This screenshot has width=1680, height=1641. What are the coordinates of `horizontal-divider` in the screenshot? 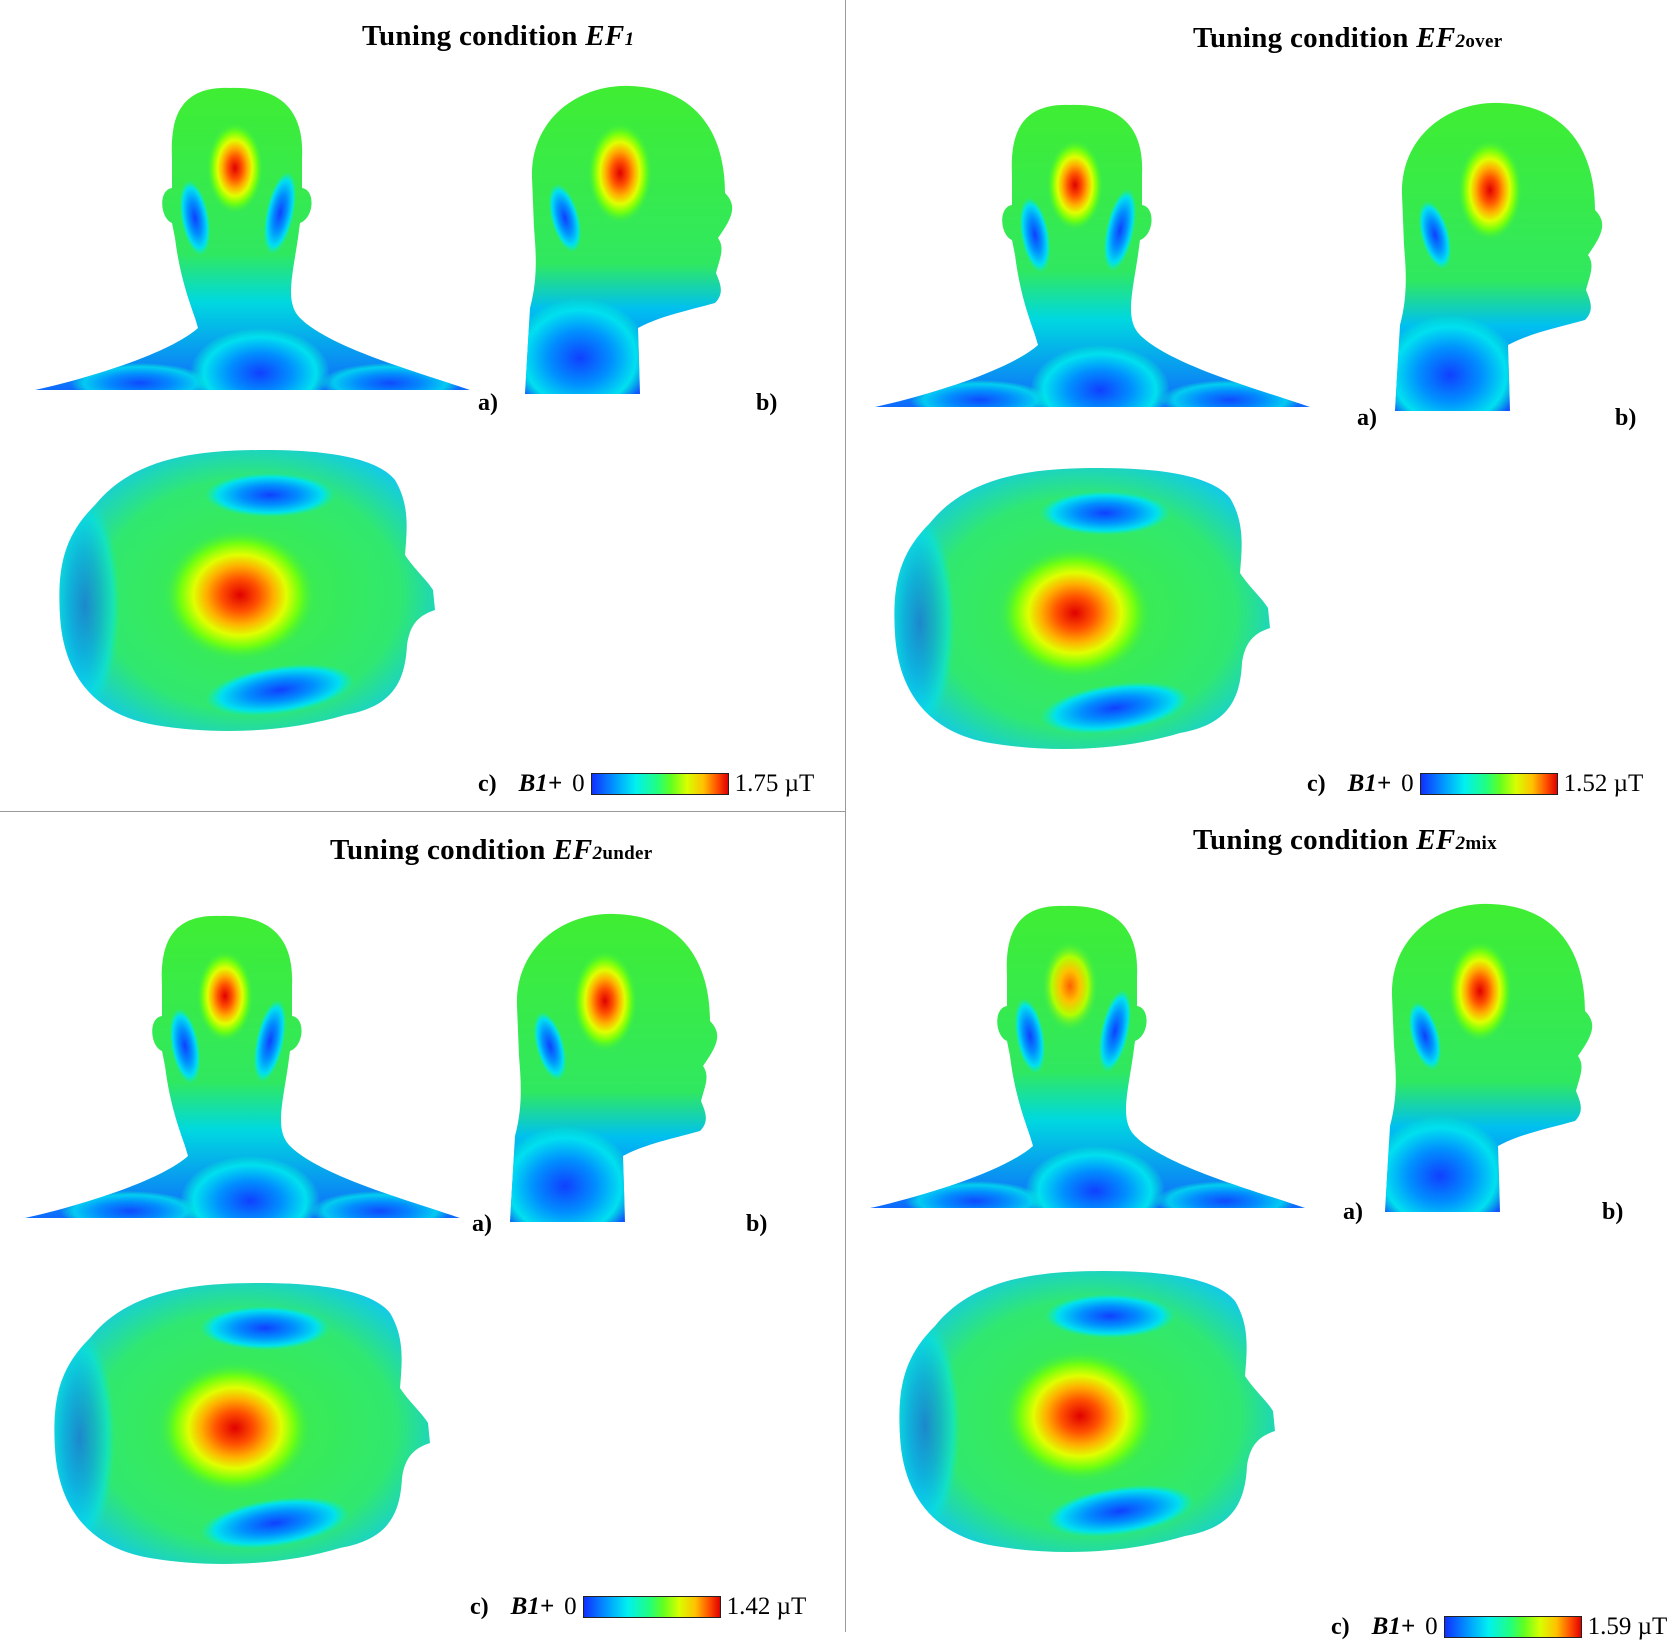 It's located at (422, 811).